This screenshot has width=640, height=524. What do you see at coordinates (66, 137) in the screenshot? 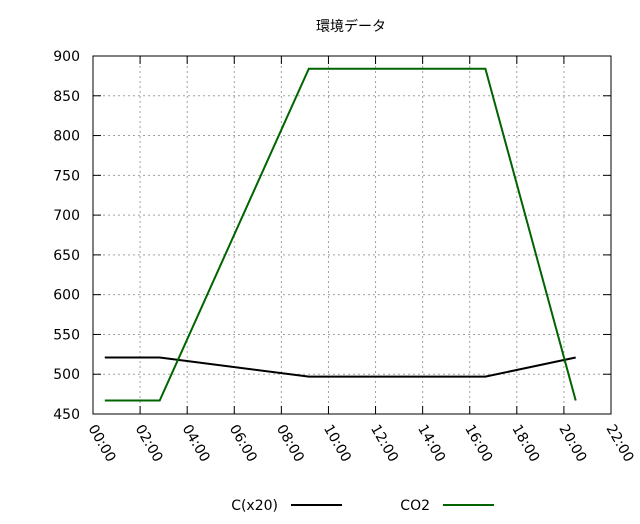
I see `y-tick-label: 800` at bounding box center [66, 137].